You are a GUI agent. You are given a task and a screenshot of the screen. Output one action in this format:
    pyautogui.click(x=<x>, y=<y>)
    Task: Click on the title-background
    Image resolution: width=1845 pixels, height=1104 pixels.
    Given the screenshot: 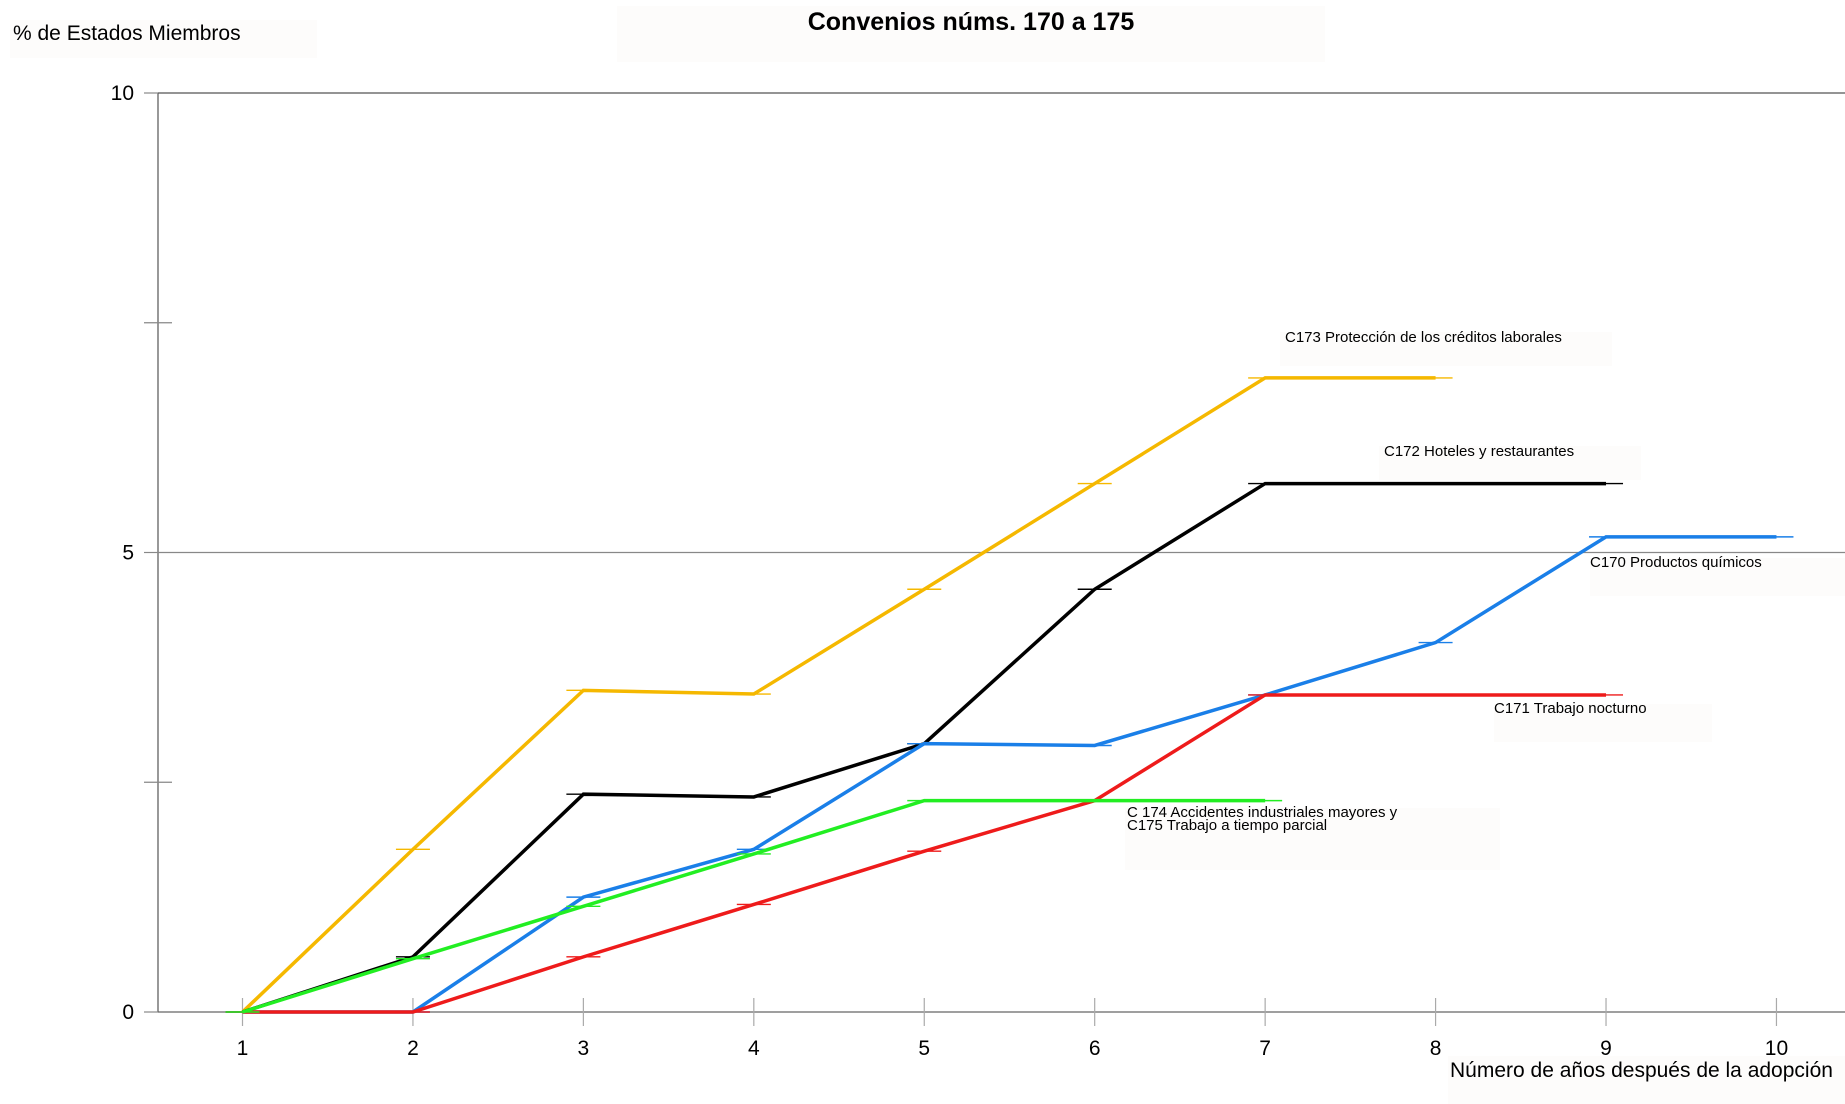 What is the action you would take?
    pyautogui.click(x=971, y=34)
    